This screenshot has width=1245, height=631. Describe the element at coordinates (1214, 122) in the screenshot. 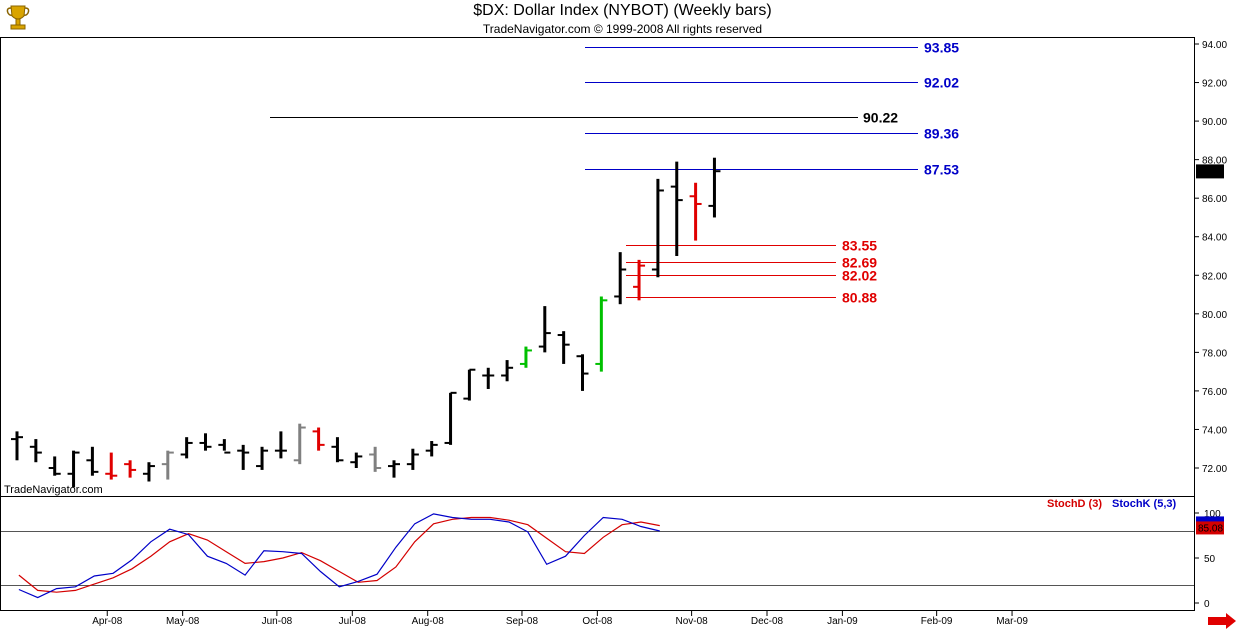

I see `price-tick-label: 90.00` at that location.